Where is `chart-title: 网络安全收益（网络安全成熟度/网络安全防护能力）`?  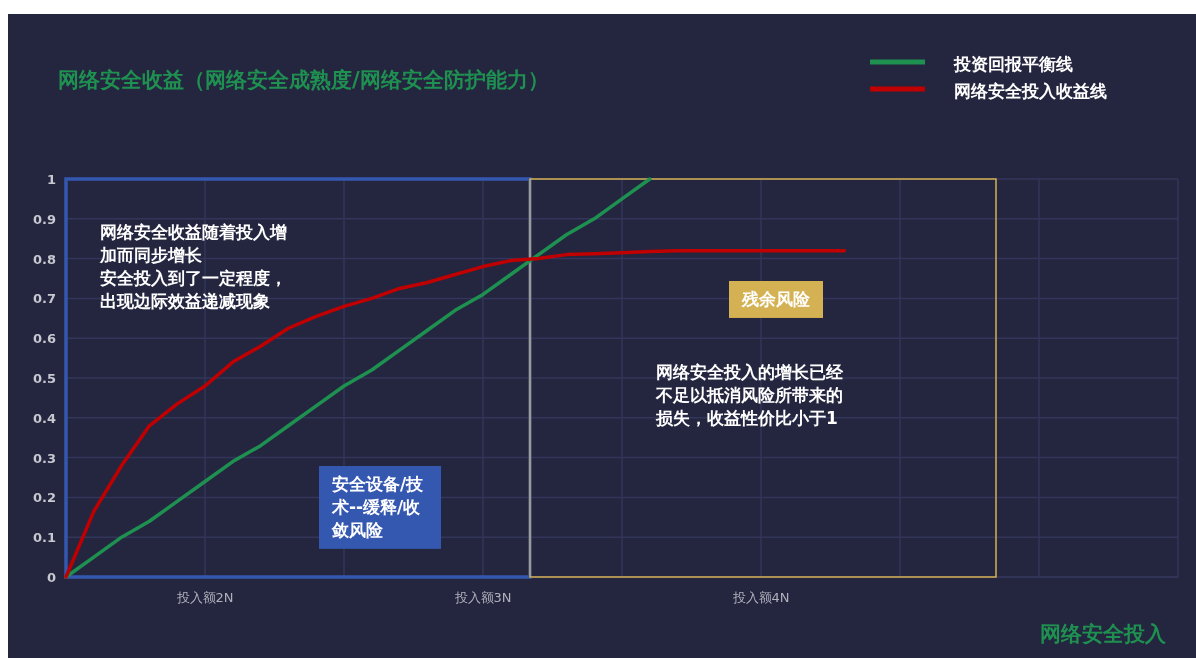
chart-title: 网络安全收益（网络安全成熟度/网络安全防护能力） is located at coordinates (303, 80).